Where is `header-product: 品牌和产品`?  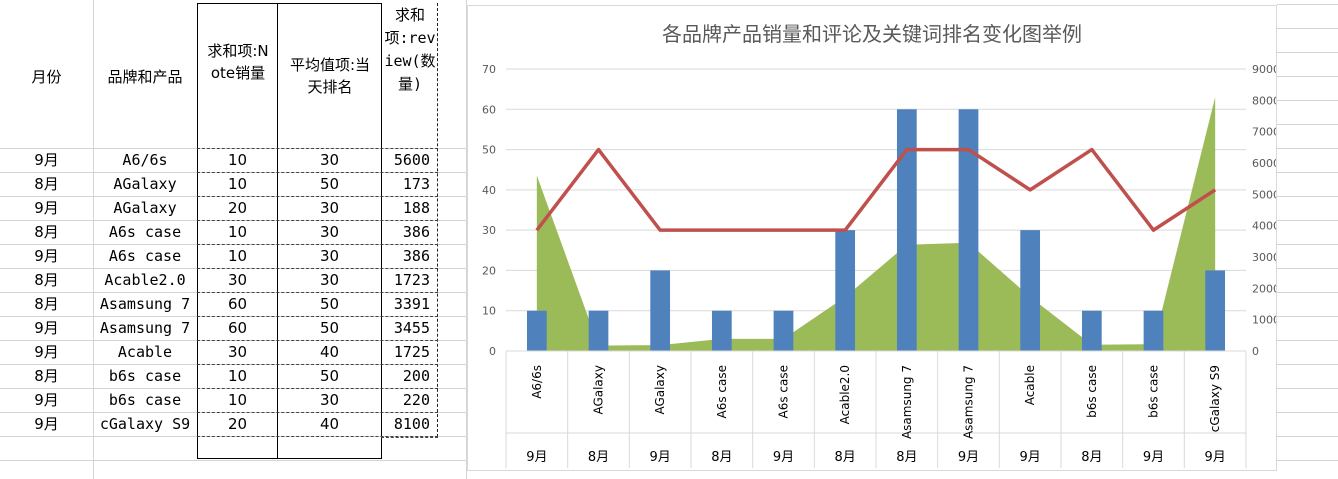
header-product: 品牌和产品 is located at coordinates (145, 77).